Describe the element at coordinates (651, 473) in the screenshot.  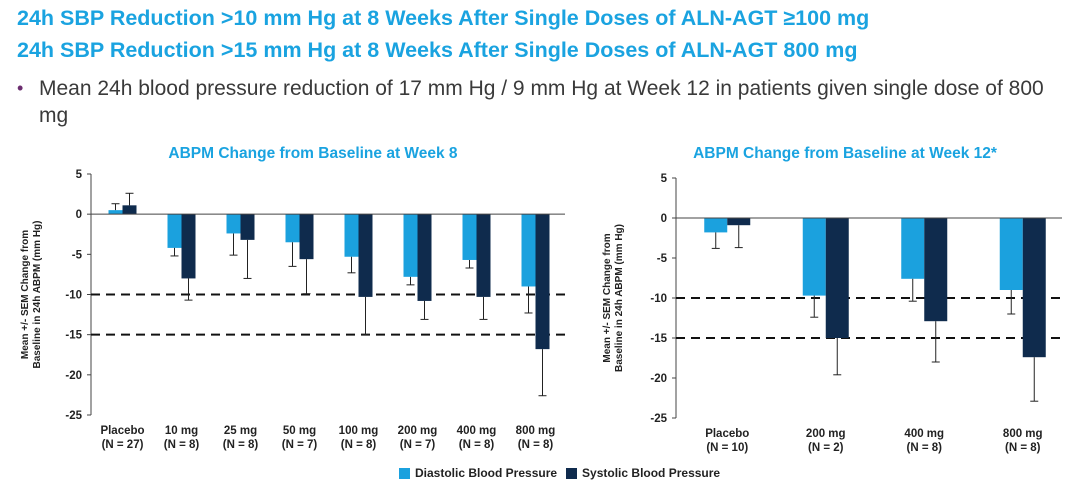
I see `legend-label-systolic: Systolic Blood Pressure` at that location.